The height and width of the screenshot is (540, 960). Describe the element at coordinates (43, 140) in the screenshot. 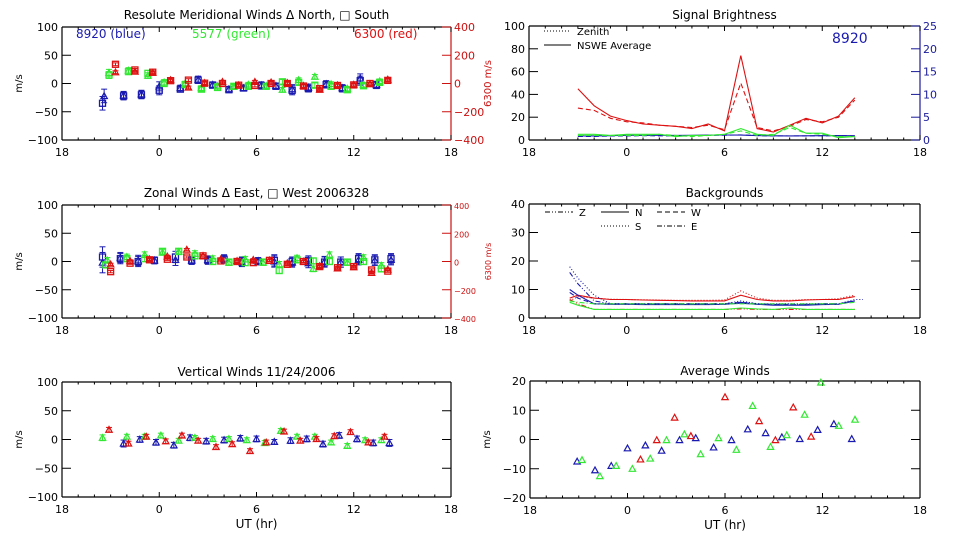

I see `y-tick-label: −100` at that location.